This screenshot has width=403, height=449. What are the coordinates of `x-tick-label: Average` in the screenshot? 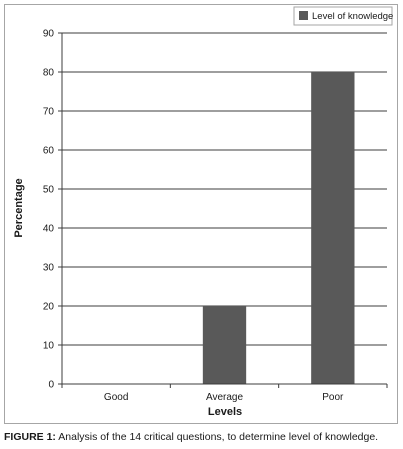 It's located at (225, 397).